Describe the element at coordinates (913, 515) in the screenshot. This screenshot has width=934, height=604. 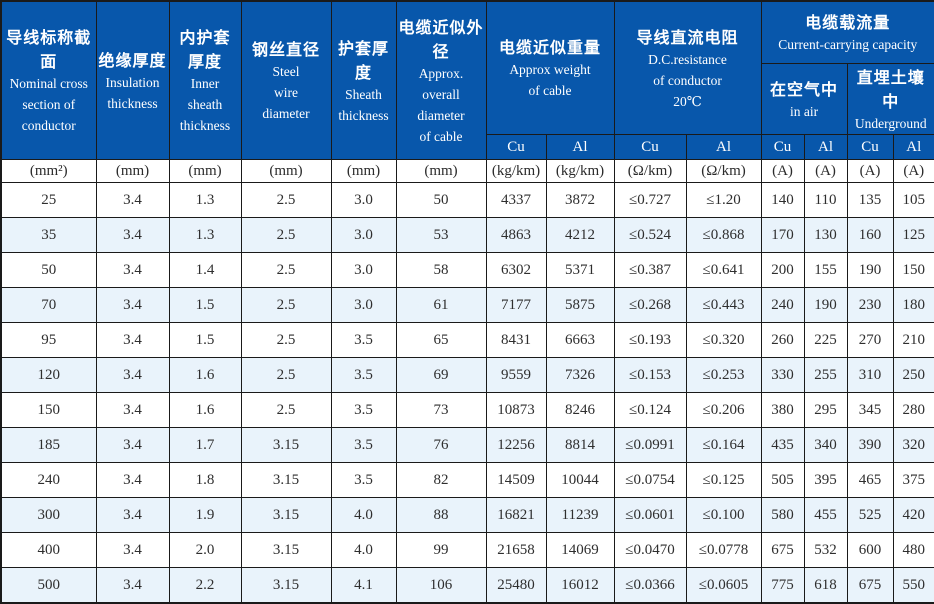
I see `data-cell: 420` at that location.